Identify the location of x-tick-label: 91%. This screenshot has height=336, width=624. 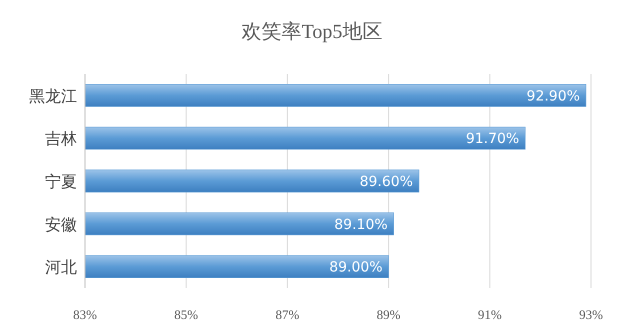
(490, 314).